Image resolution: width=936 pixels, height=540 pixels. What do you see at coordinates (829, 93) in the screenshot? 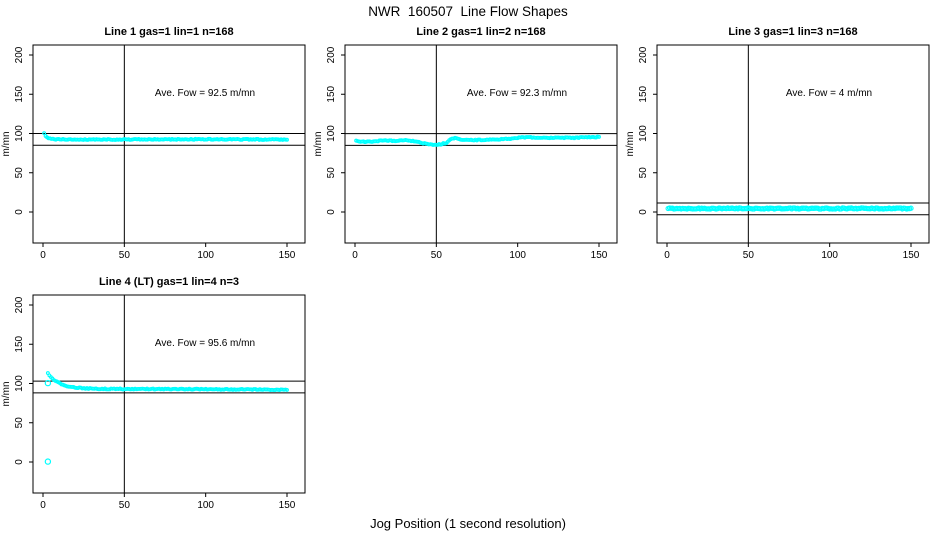
I see `avg-flow-annotation: Ave. Fow = 4 m/mn` at bounding box center [829, 93].